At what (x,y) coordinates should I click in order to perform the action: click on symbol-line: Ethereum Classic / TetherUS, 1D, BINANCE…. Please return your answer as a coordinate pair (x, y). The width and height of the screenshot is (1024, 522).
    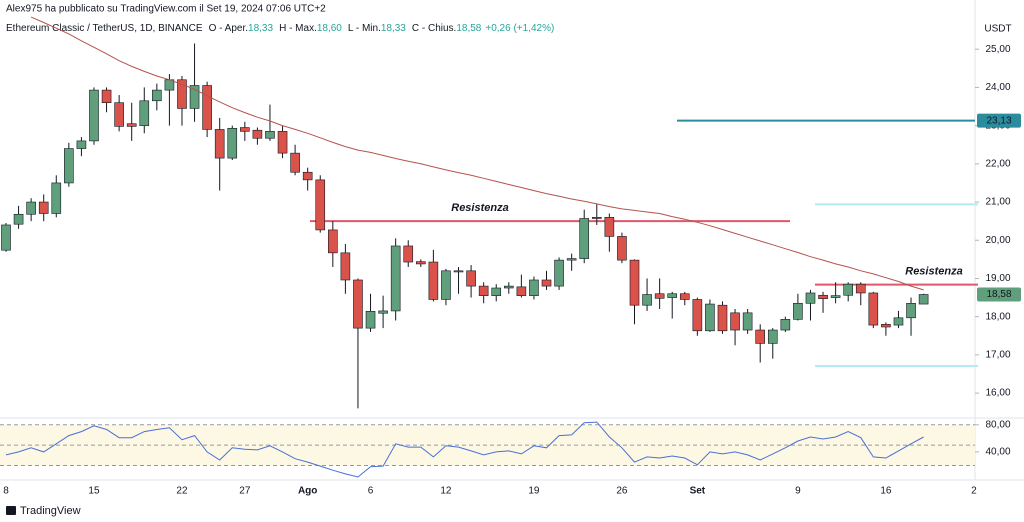
    Looking at the image, I should click on (280, 28).